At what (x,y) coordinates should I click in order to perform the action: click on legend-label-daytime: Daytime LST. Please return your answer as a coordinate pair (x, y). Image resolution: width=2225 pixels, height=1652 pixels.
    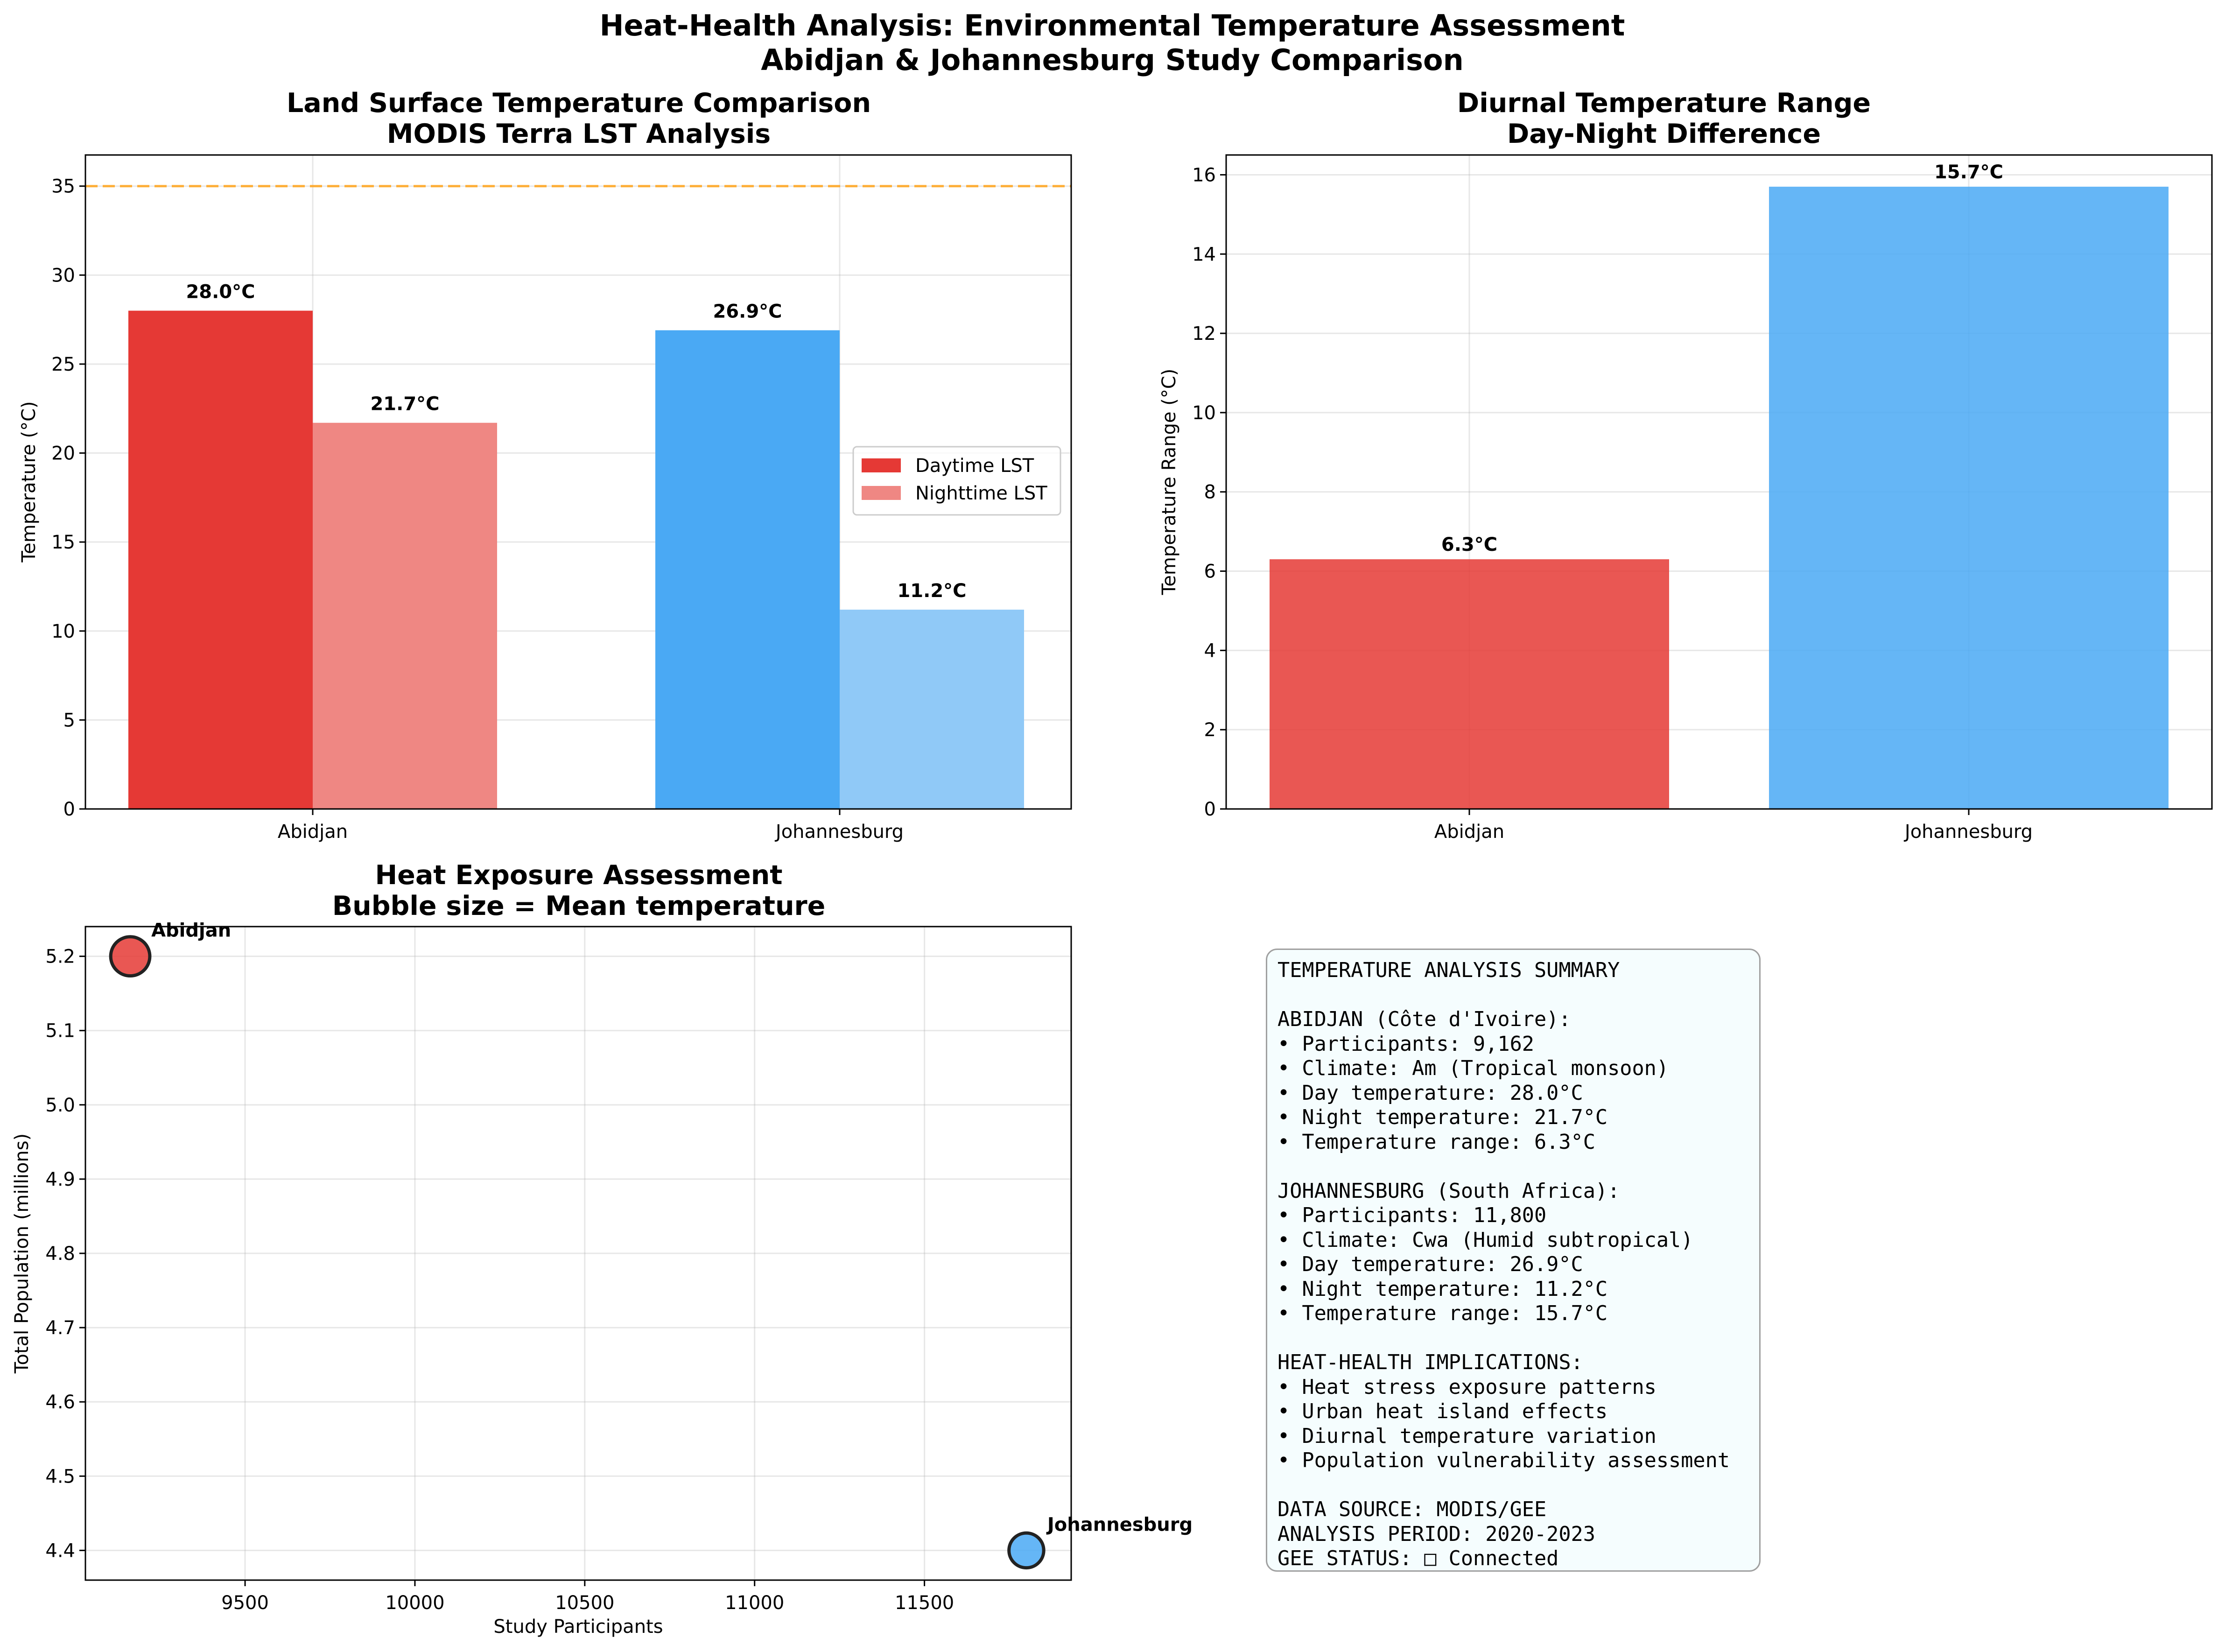
    Looking at the image, I should click on (974, 466).